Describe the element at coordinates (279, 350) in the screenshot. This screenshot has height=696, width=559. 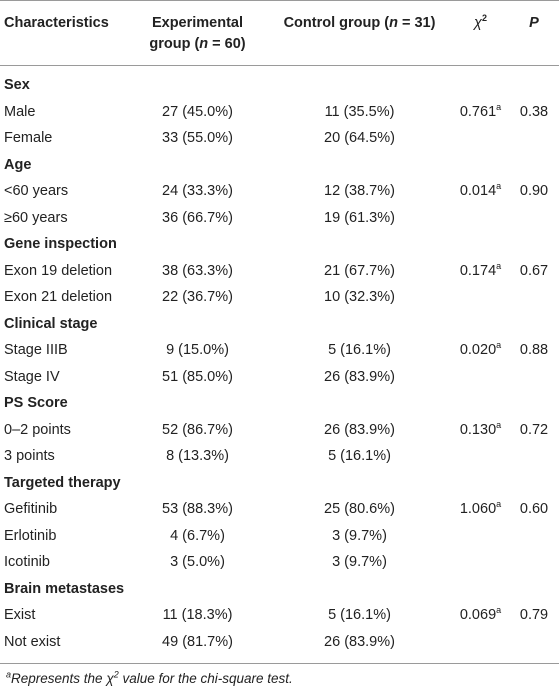
I see `table-row: Stage IIIB 9 (15.0%) 5 (16.1%) 0.020a 0.88` at that location.